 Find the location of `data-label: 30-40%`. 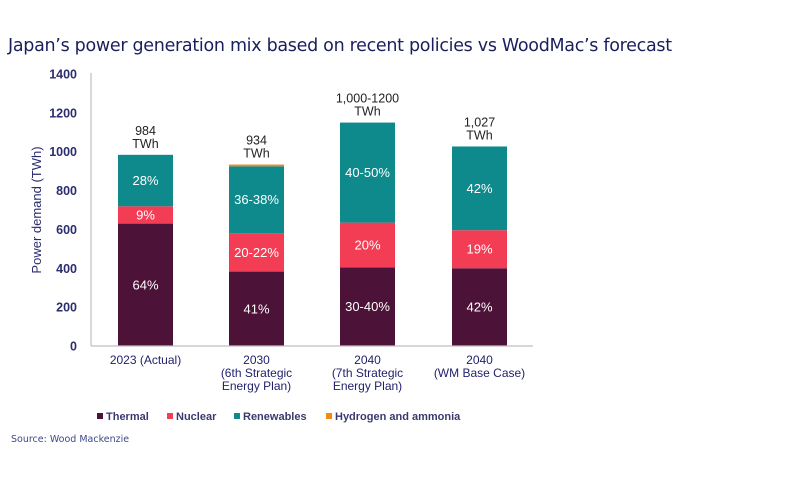

data-label: 30-40% is located at coordinates (367, 306).